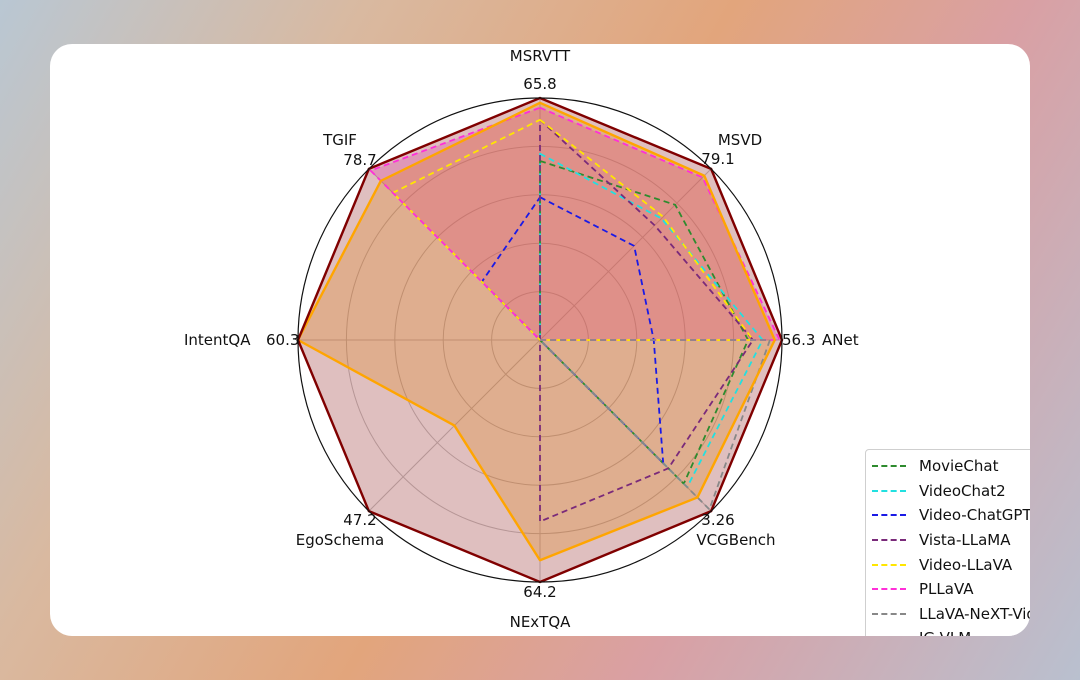 This screenshot has height=680, width=1080. I want to click on legend-label: PLLaVA, so click(946, 589).